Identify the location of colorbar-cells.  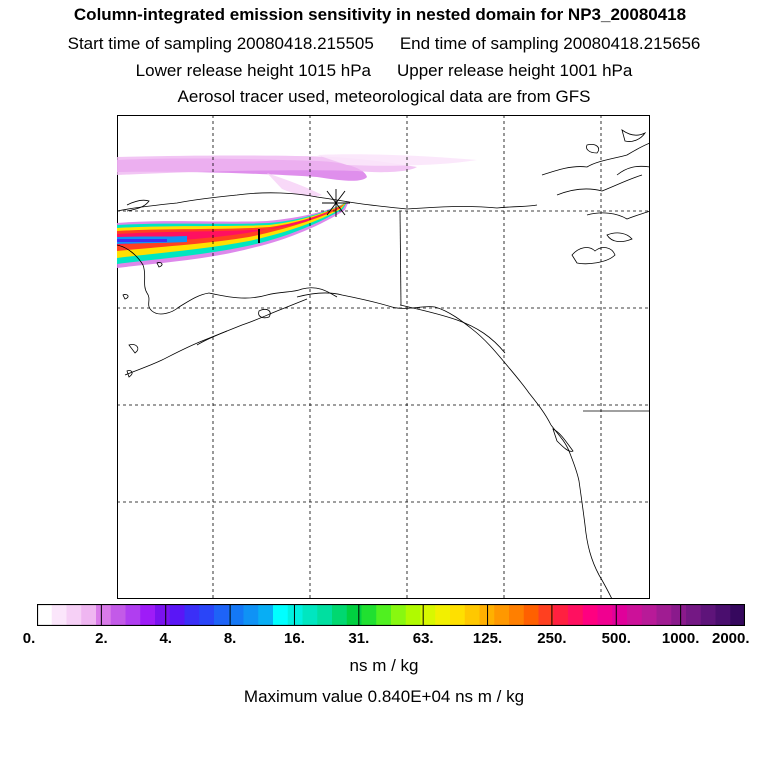
(391, 615).